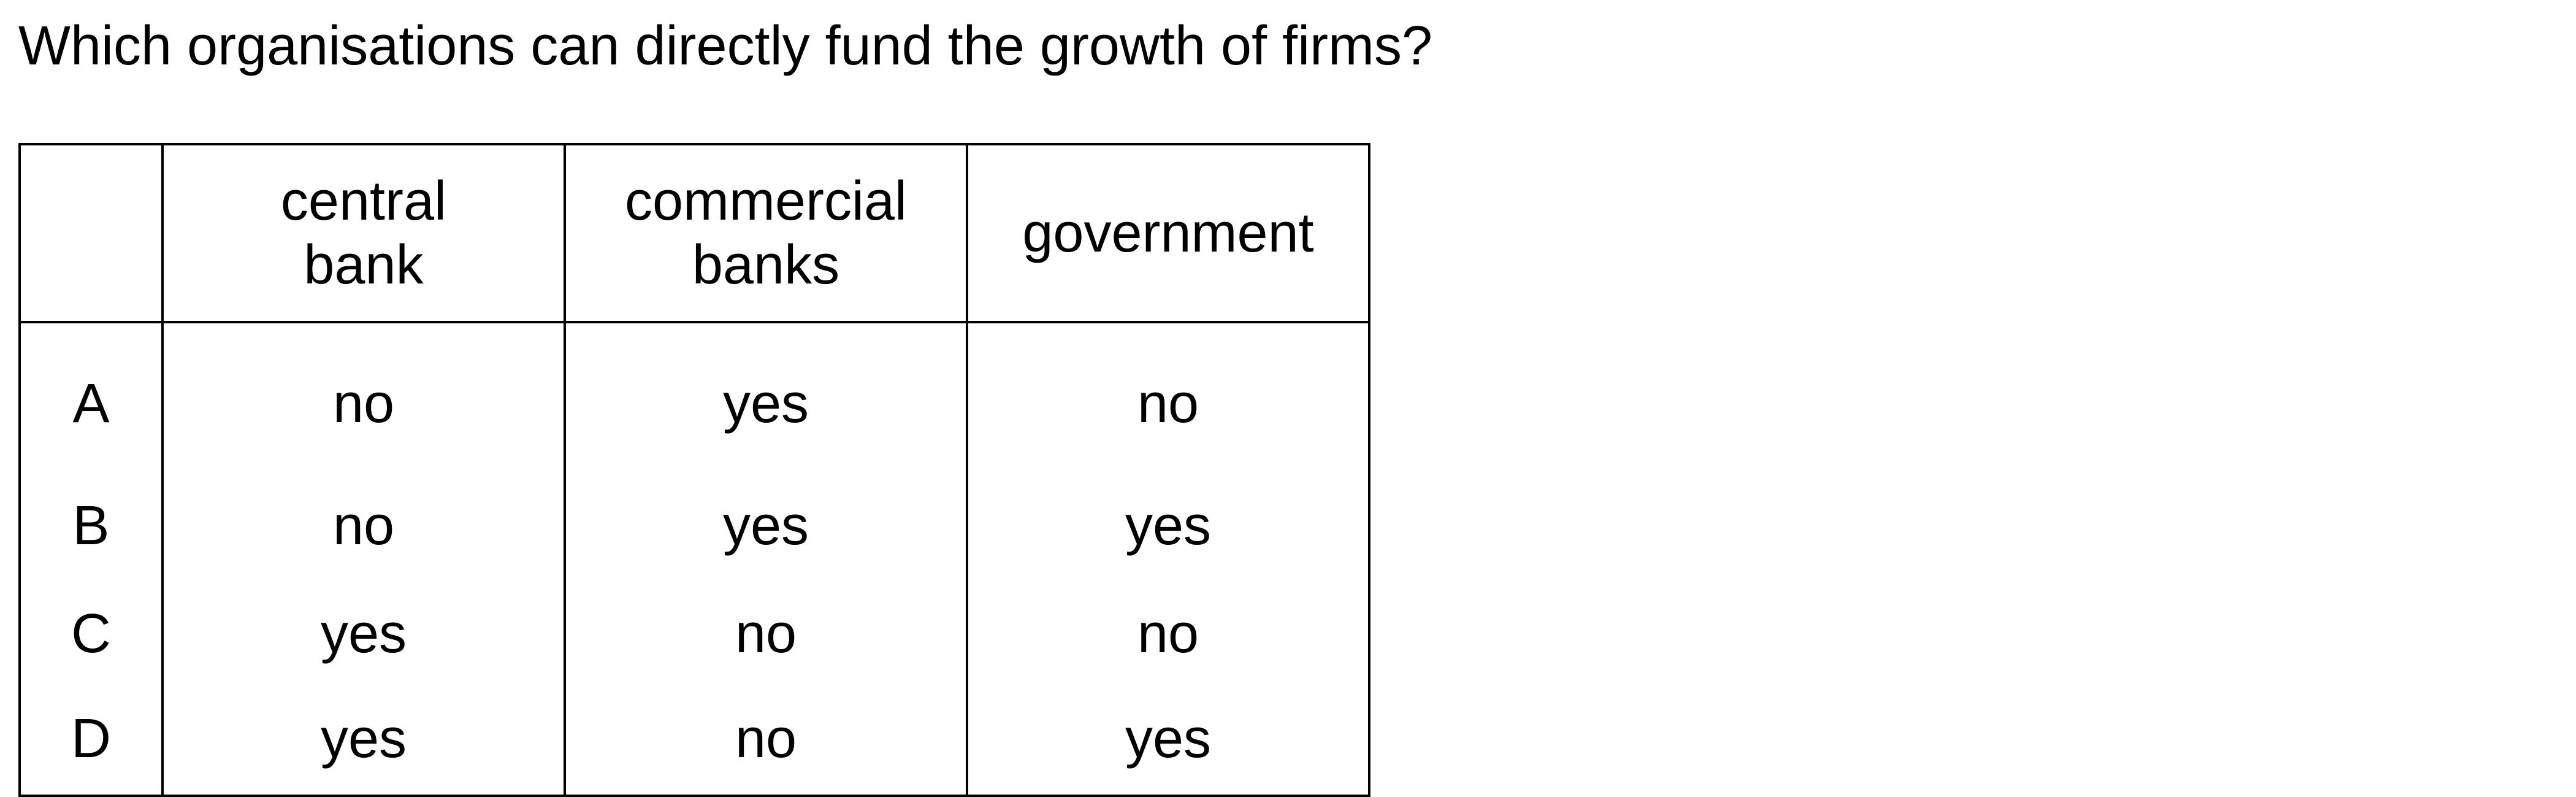 This screenshot has height=797, width=2576. I want to click on header-government: government, so click(1168, 233).